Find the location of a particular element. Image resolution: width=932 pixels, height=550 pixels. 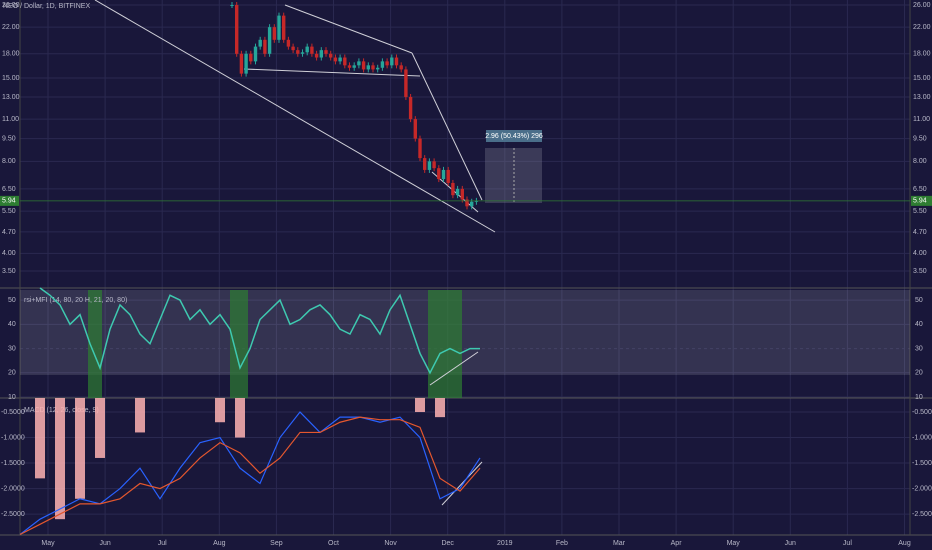

position-label: 2.96 (50.43%) 296 is located at coordinates (514, 136).